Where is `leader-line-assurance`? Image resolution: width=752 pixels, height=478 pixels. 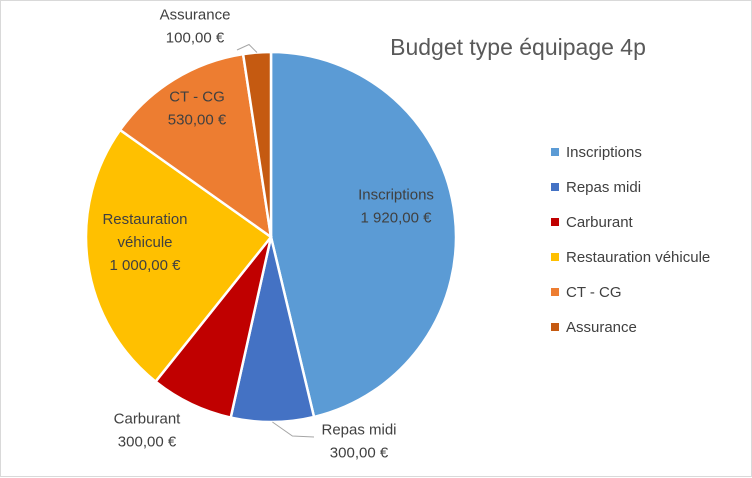 leader-line-assurance is located at coordinates (247, 48).